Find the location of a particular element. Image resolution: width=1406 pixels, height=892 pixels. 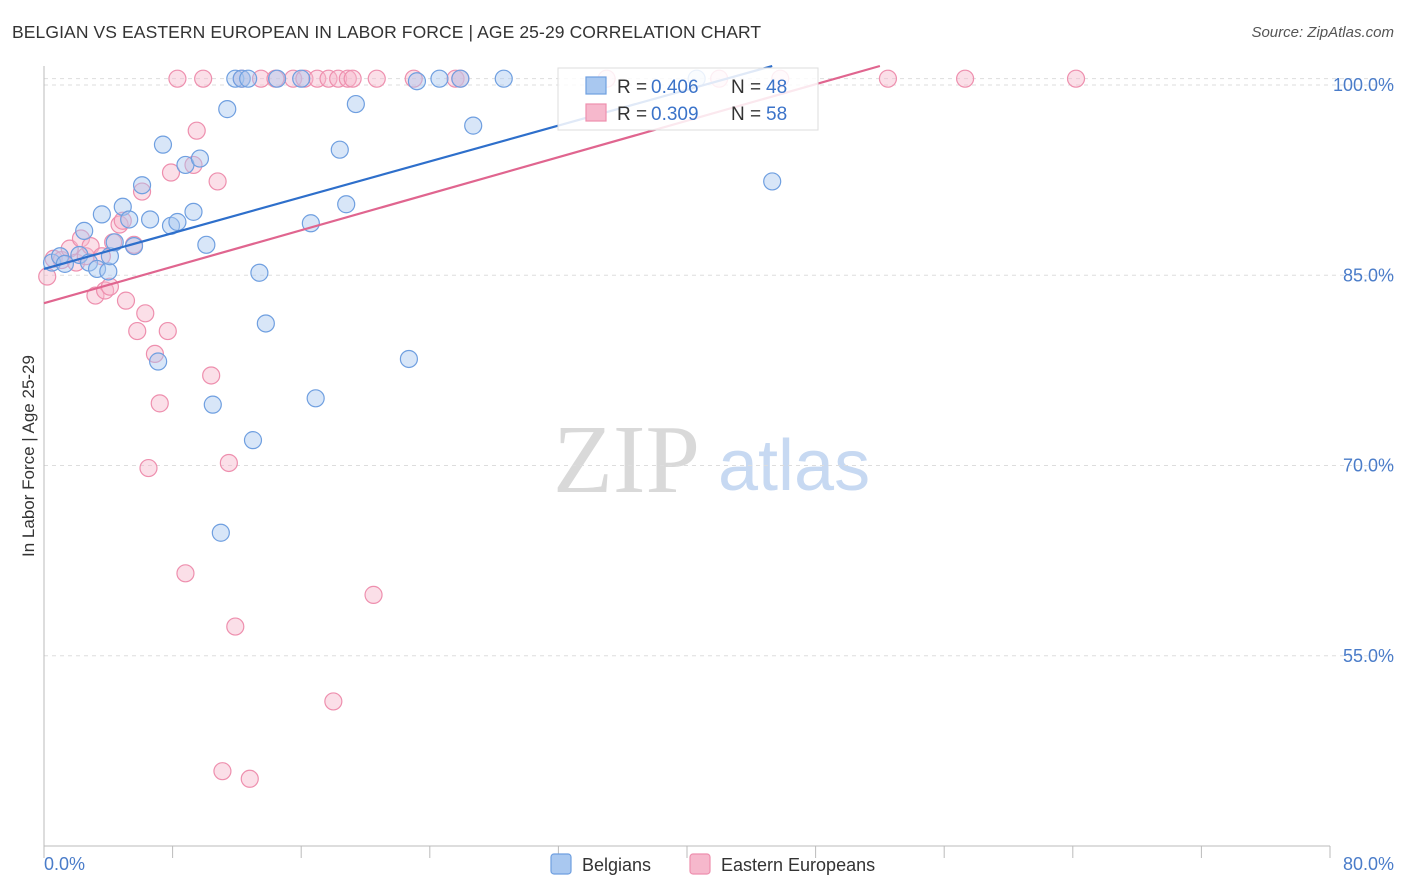

watermark-zip: ZIP is located at coordinates (626, 460).